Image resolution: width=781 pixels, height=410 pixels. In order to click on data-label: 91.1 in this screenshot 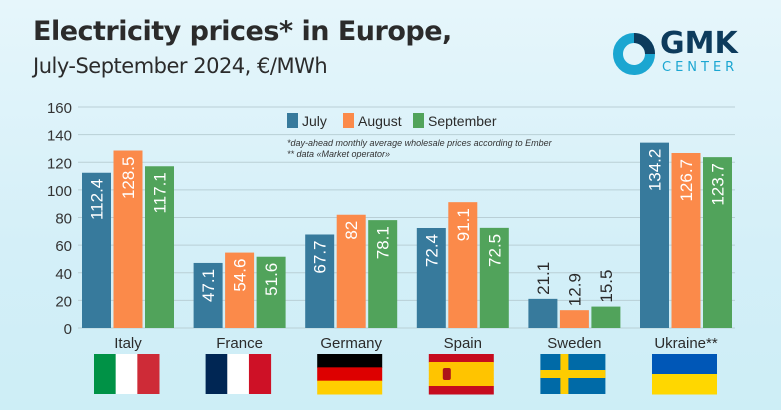, I will do `click(463, 224)`.